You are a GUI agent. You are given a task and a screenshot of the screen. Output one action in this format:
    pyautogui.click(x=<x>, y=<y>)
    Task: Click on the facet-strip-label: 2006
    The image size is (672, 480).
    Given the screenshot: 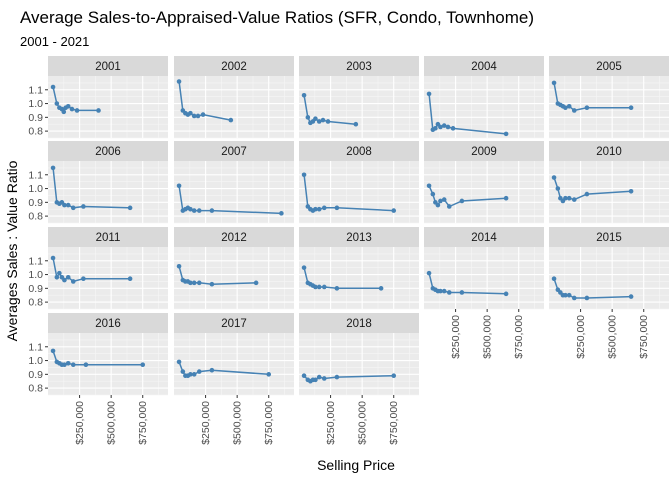 What is the action you would take?
    pyautogui.click(x=108, y=152)
    